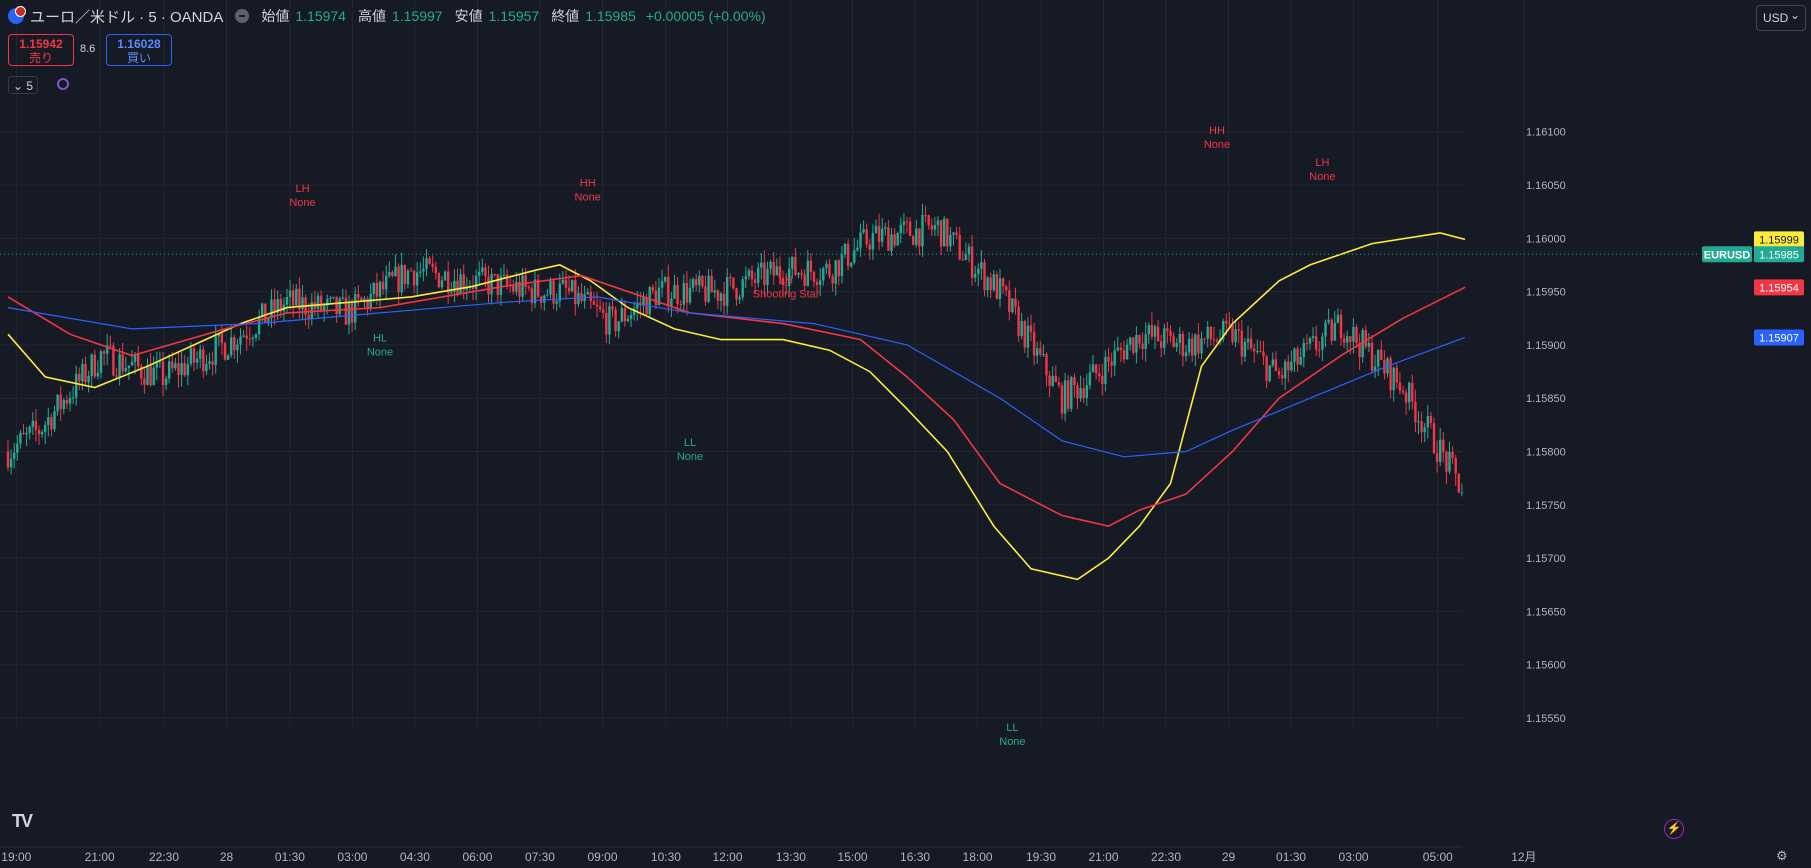 This screenshot has width=1811, height=868. What do you see at coordinates (514, 16) in the screenshot?
I see `low-value: 1.15957` at bounding box center [514, 16].